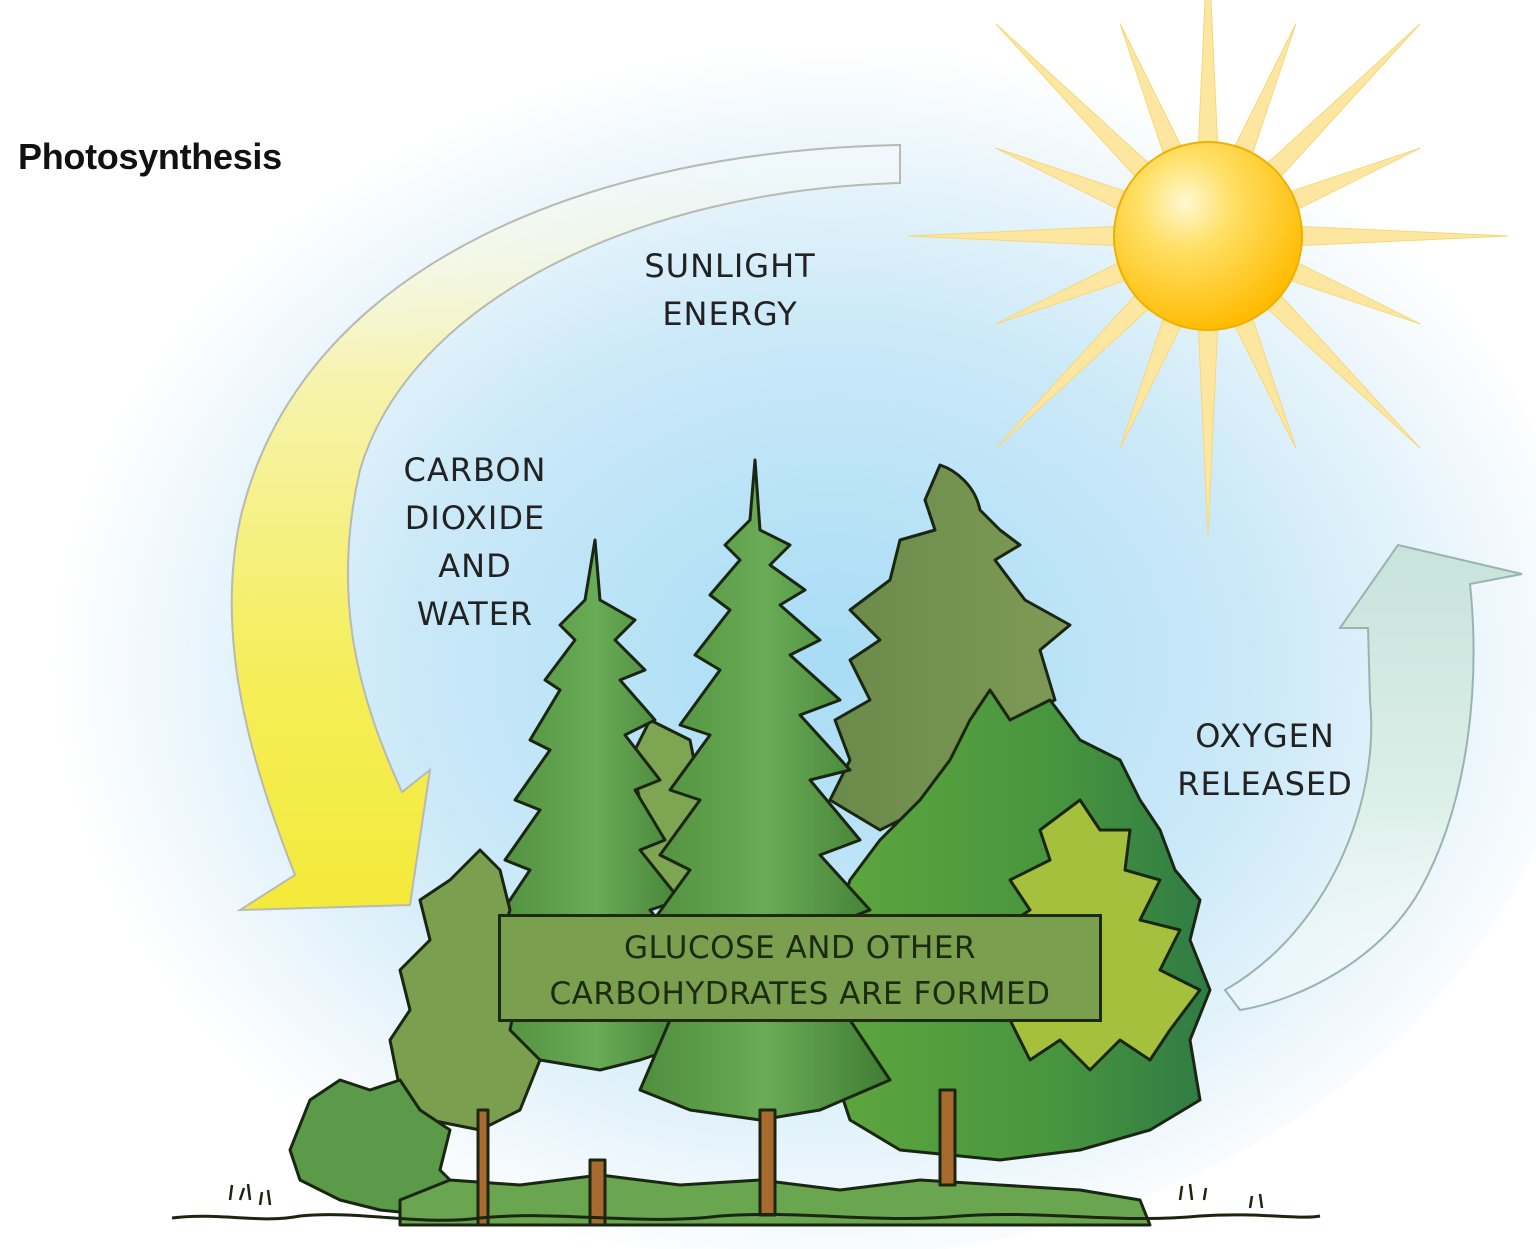 The height and width of the screenshot is (1249, 1536). What do you see at coordinates (730, 266) in the screenshot?
I see `label-line: SUNLIGHT` at bounding box center [730, 266].